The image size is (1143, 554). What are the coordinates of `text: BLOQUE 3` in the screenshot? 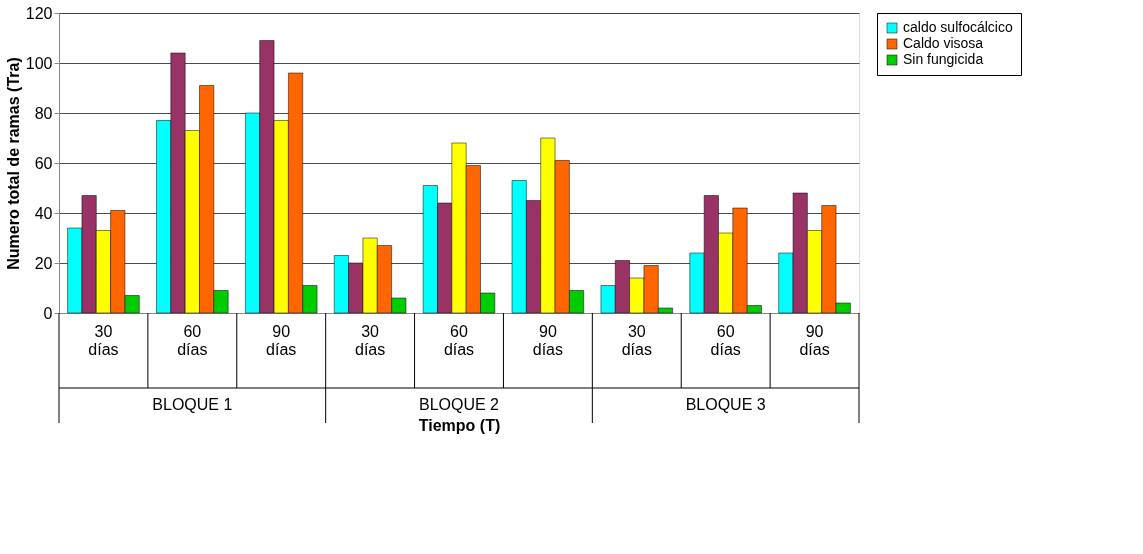 It's located at (725, 404).